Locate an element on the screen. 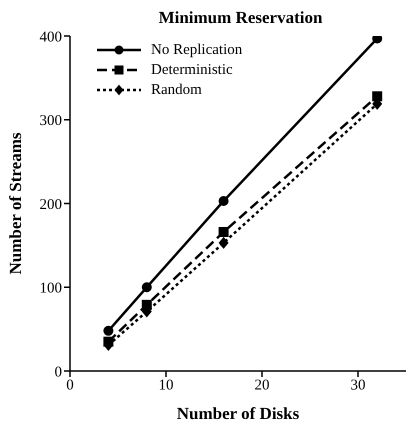 Image resolution: width=411 pixels, height=428 pixels. y-tick-label: 200 is located at coordinates (51, 204).